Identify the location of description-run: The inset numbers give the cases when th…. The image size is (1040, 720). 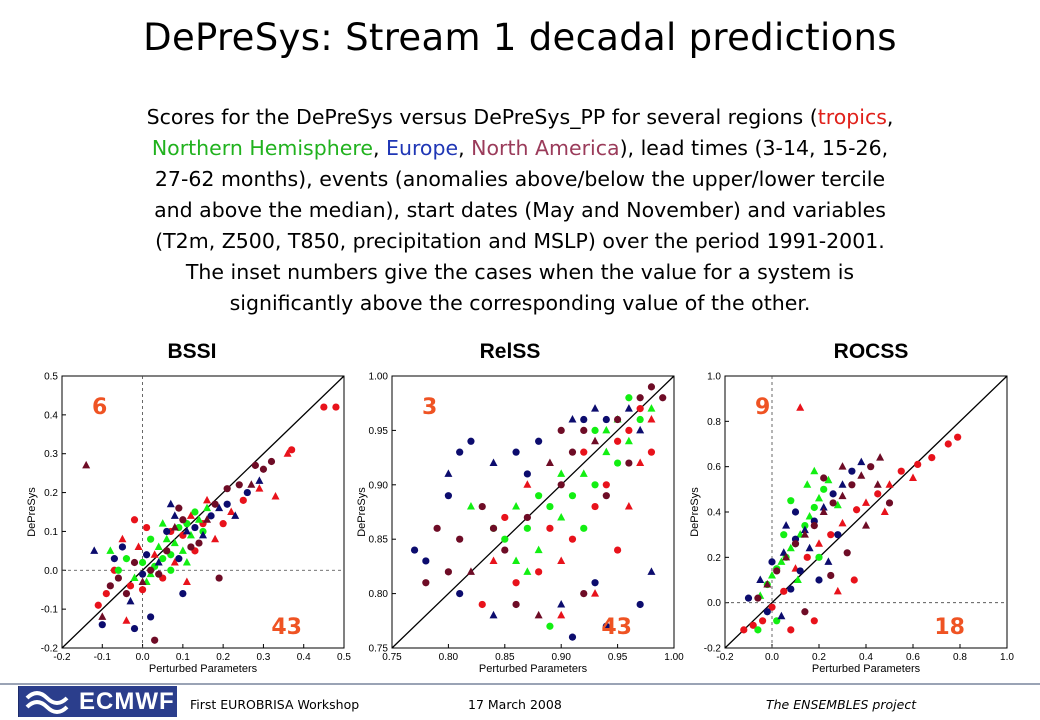
(520, 272).